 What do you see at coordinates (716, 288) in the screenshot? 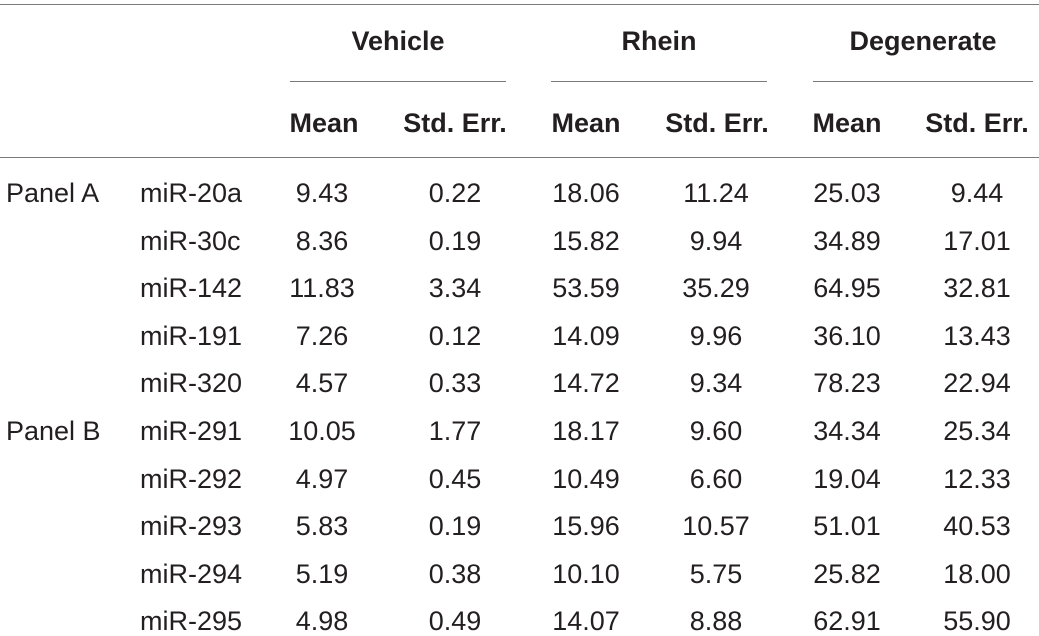
I see `stderr-value-cell: 35.29` at bounding box center [716, 288].